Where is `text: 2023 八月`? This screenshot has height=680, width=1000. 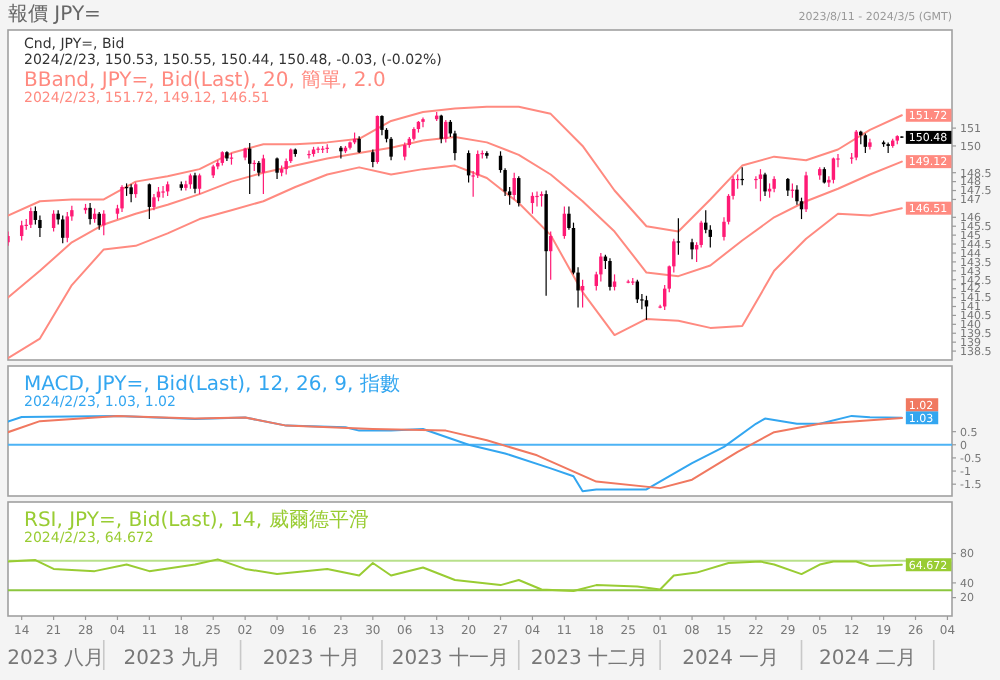
text: 2023 八月 is located at coordinates (56, 659).